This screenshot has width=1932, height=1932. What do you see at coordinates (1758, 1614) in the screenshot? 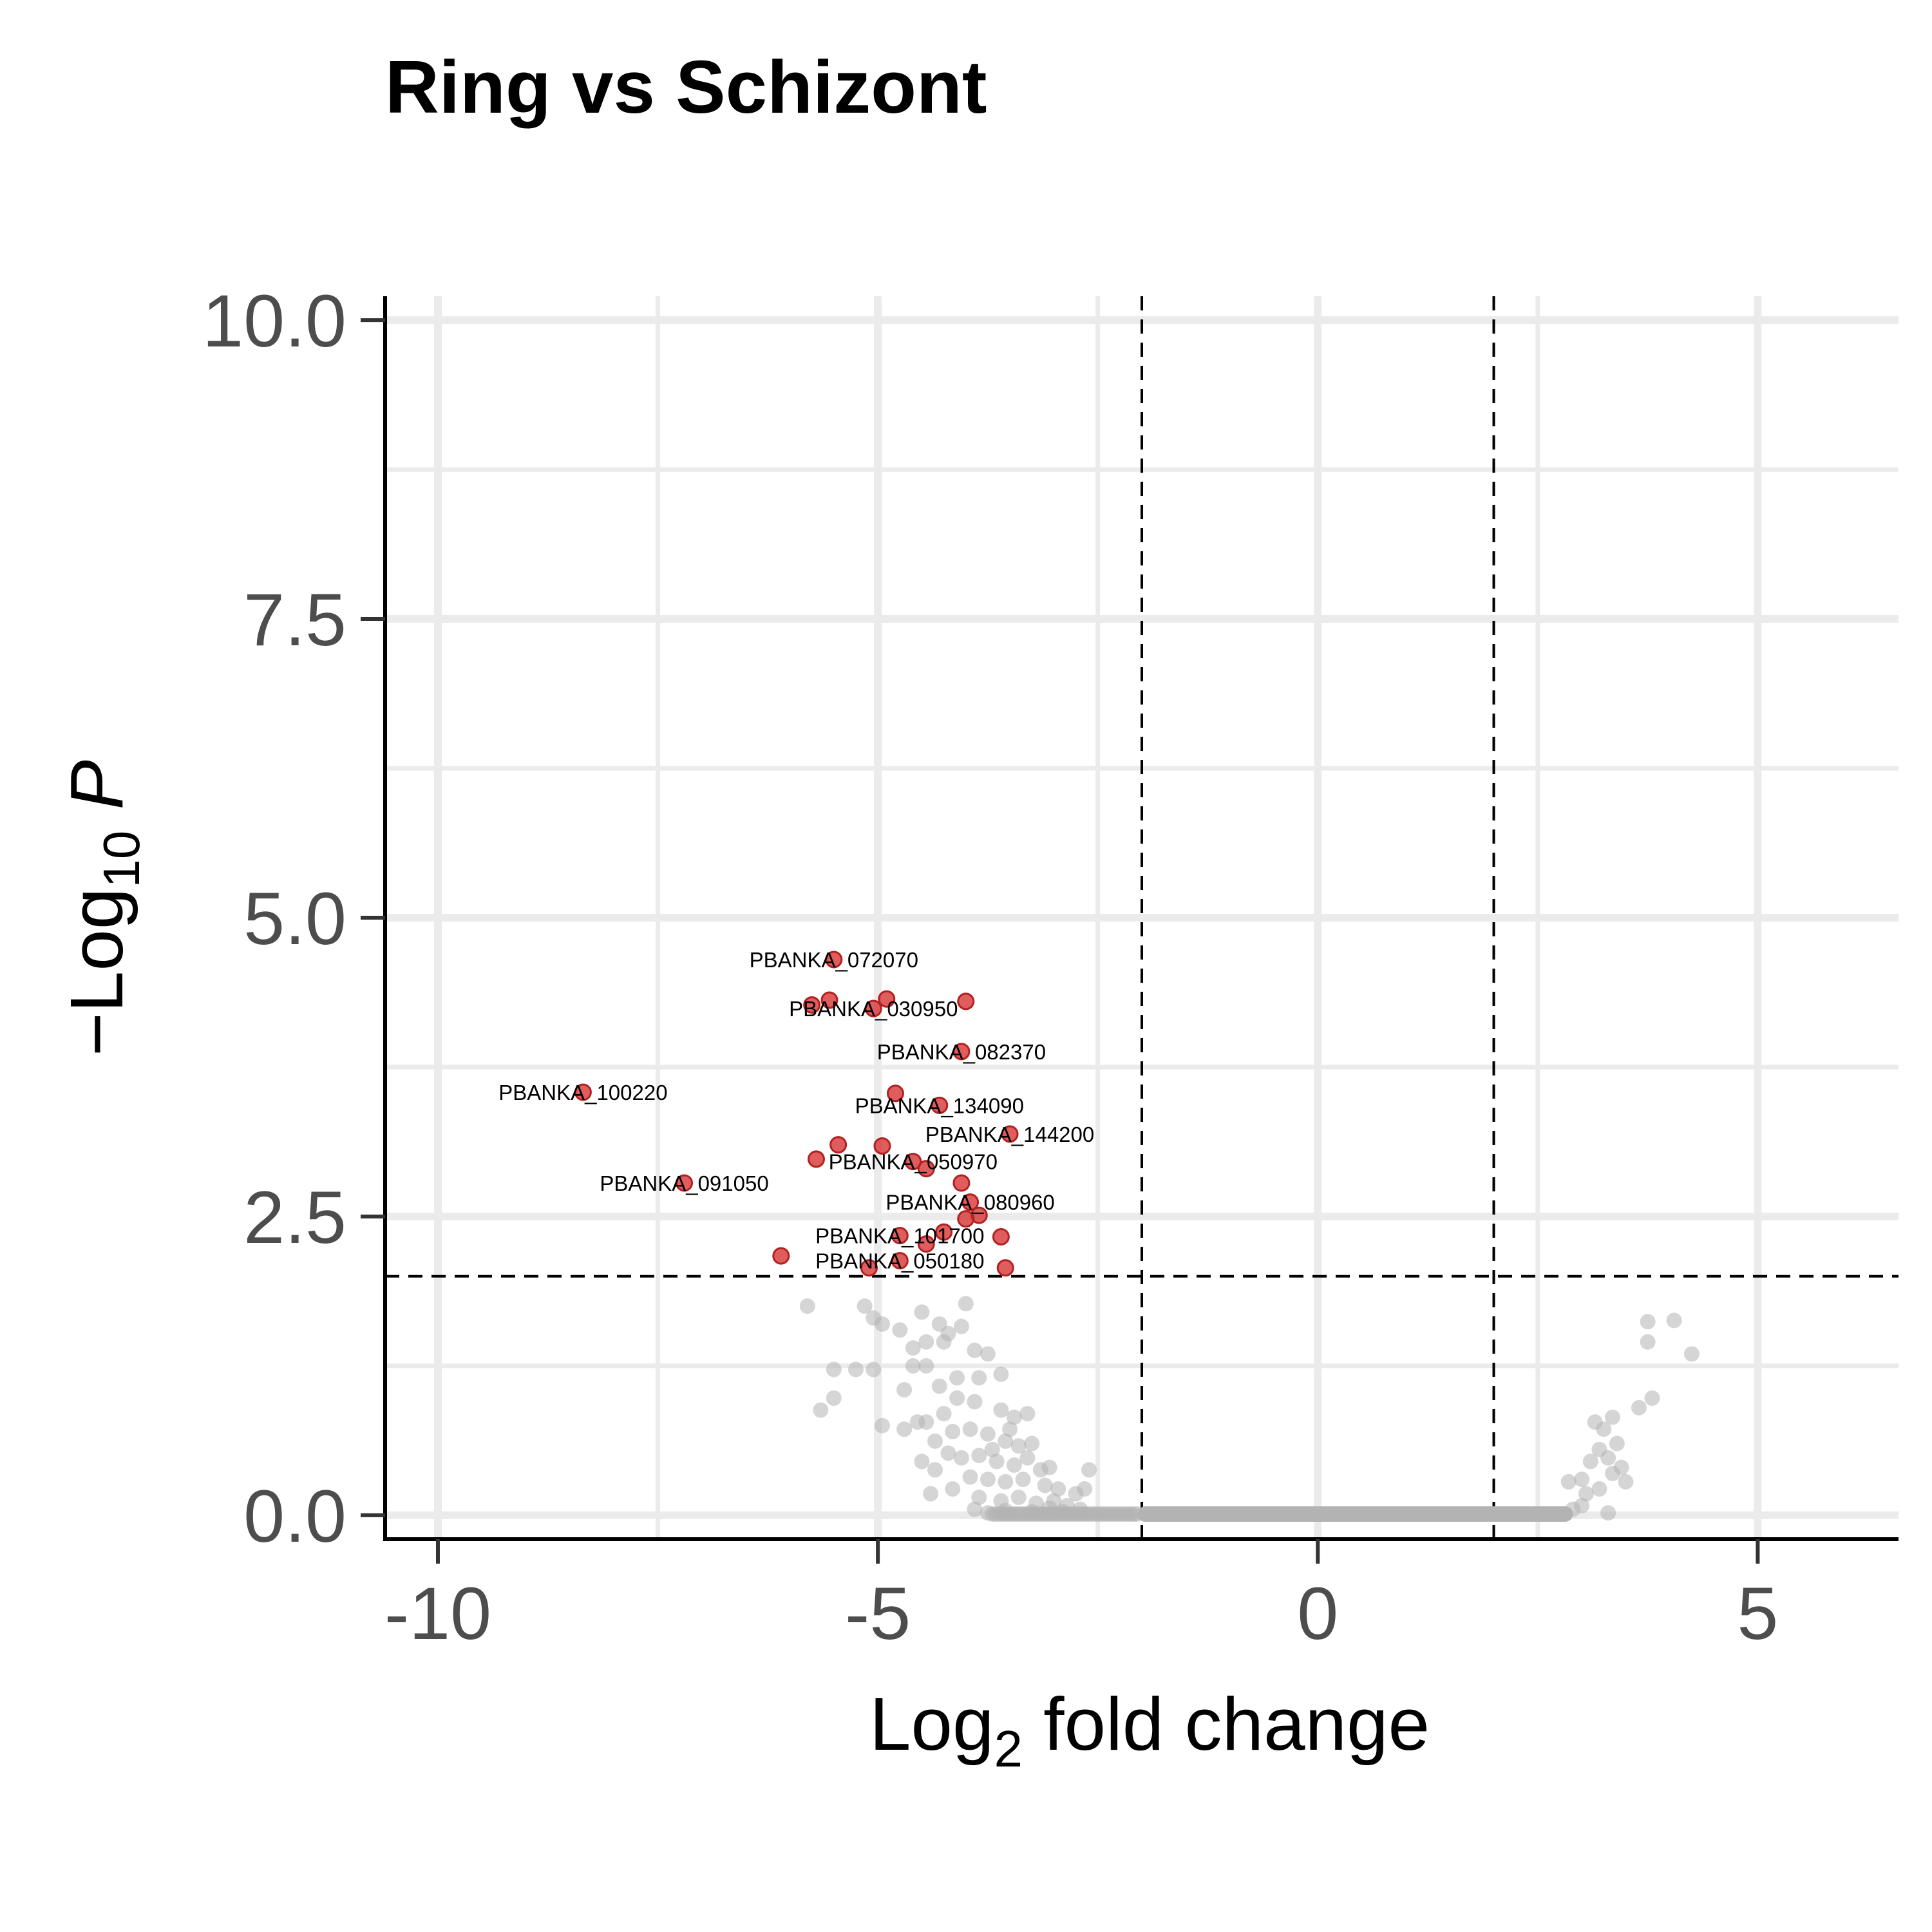
I see `x-tick-label: 5` at bounding box center [1758, 1614].